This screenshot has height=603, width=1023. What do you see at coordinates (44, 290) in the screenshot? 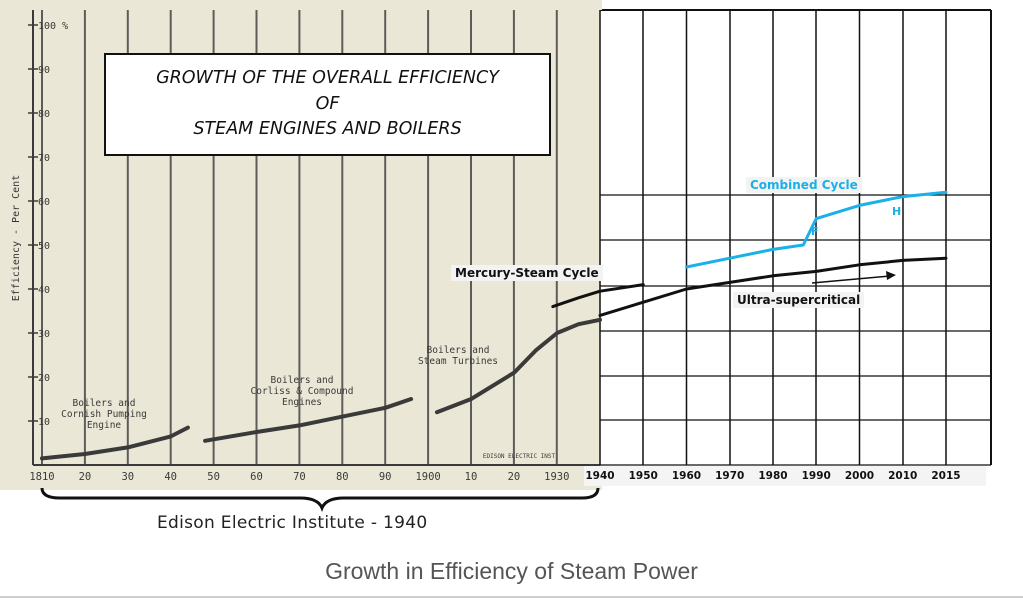
I see `y-tick-label: 40` at bounding box center [44, 290].